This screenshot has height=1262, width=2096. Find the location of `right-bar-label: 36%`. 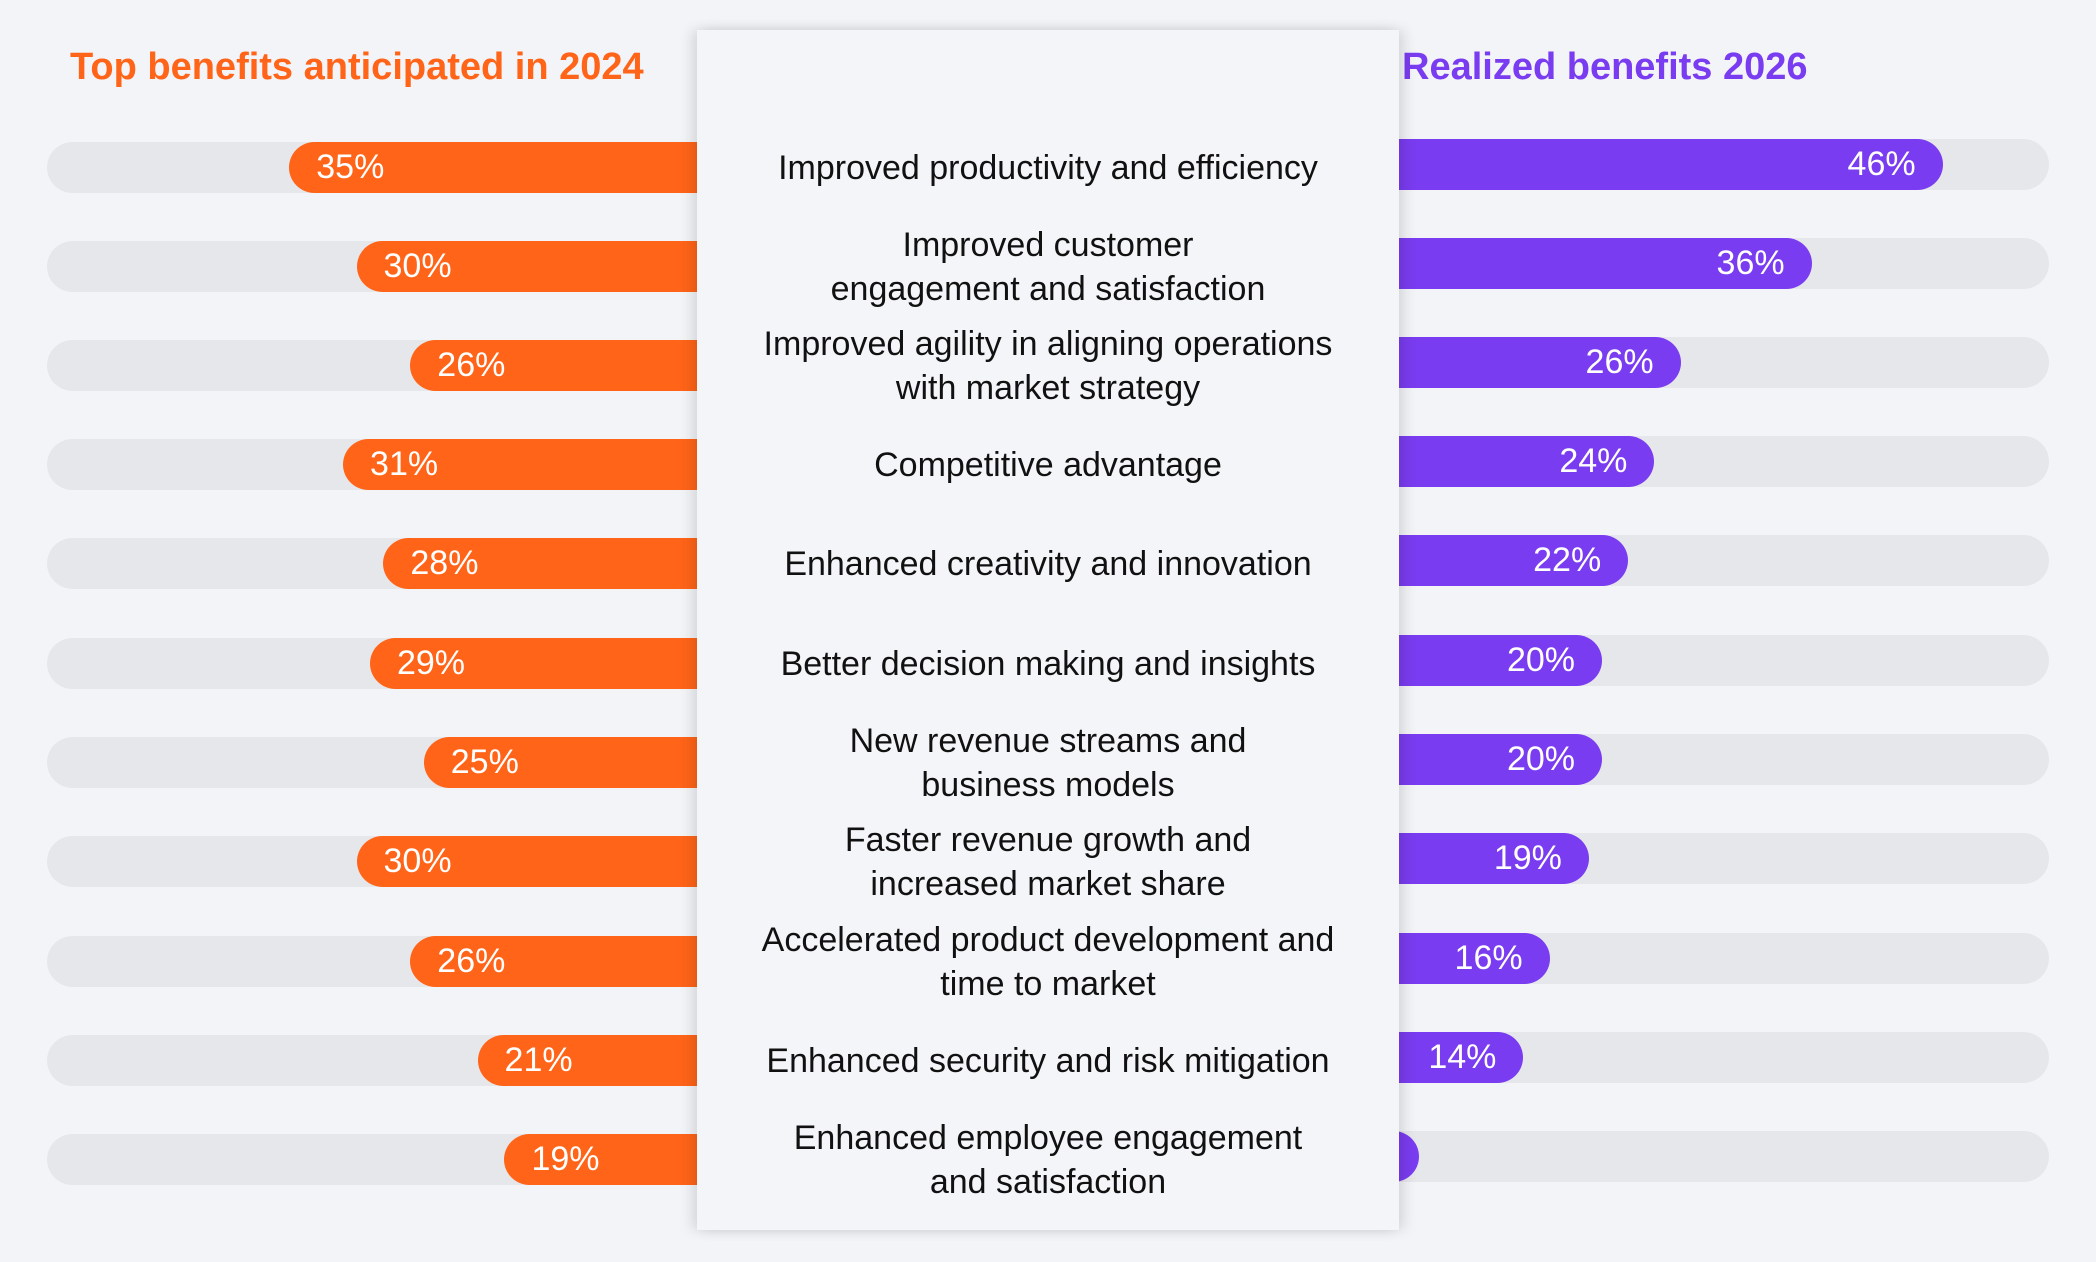

right-bar-label: 36% is located at coordinates (1750, 263).